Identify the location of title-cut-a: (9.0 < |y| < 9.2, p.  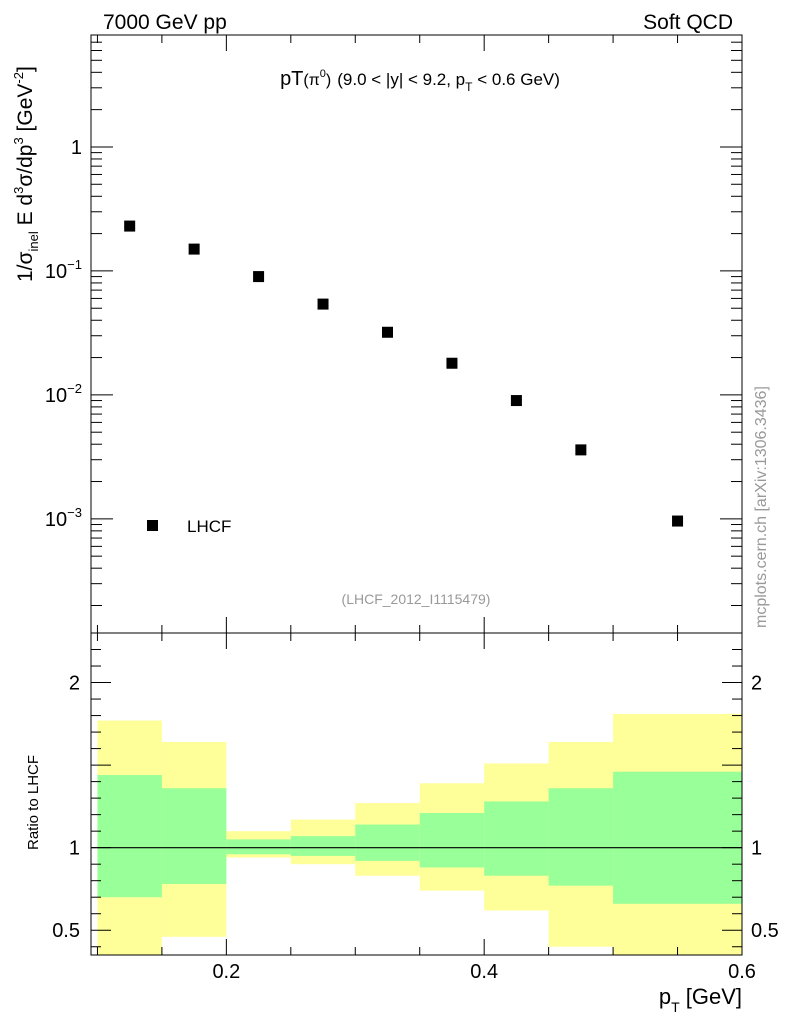
(401, 79).